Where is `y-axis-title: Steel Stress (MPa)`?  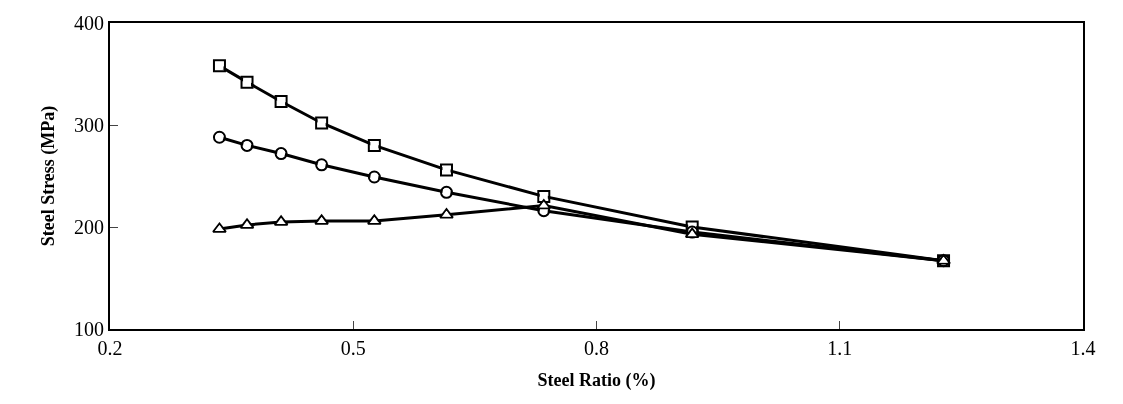
y-axis-title: Steel Stress (MPa) is located at coordinates (48, 176).